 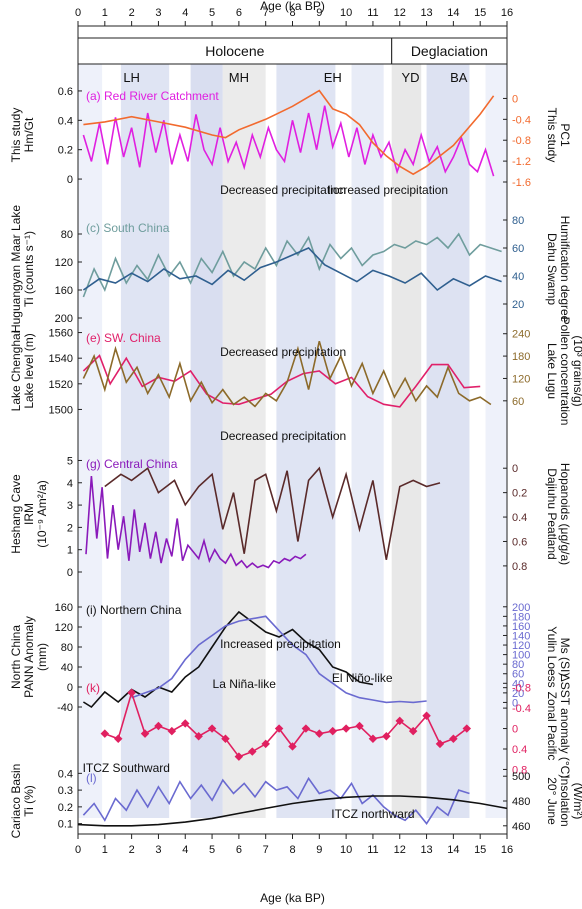 What do you see at coordinates (132, 13) in the screenshot?
I see `top-tick-label: 2` at bounding box center [132, 13].